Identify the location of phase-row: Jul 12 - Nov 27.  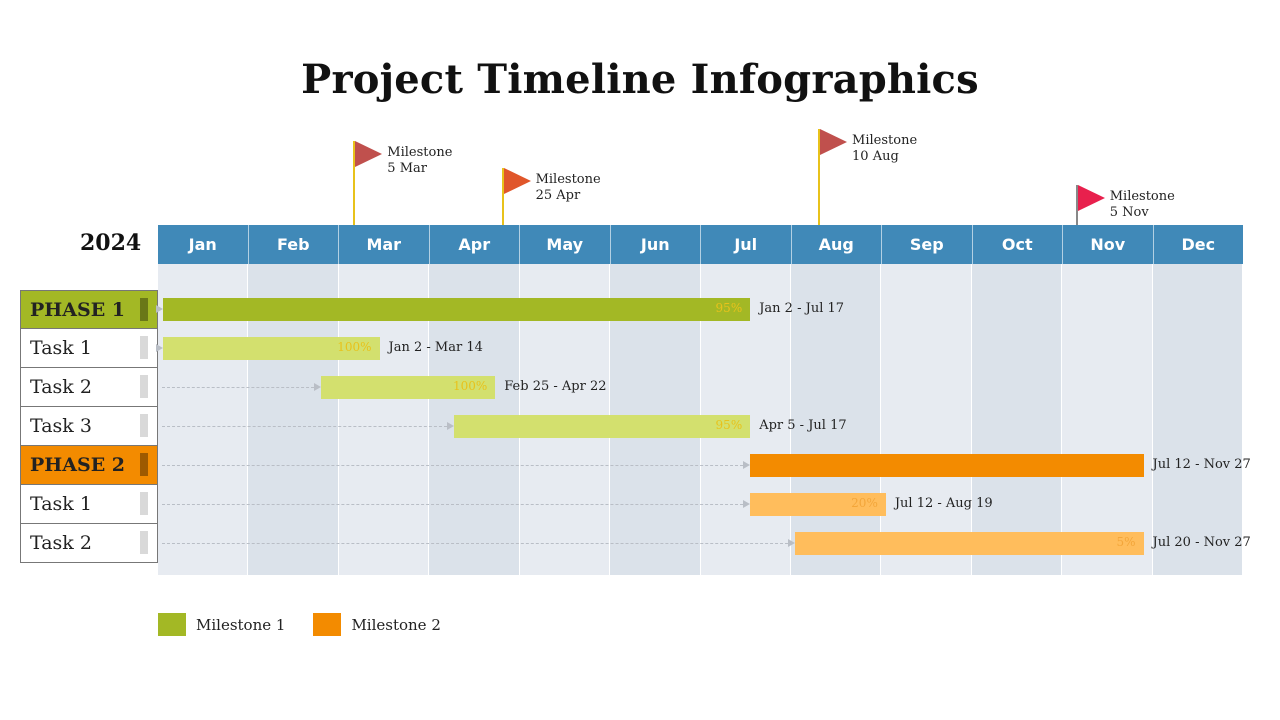
(704, 465).